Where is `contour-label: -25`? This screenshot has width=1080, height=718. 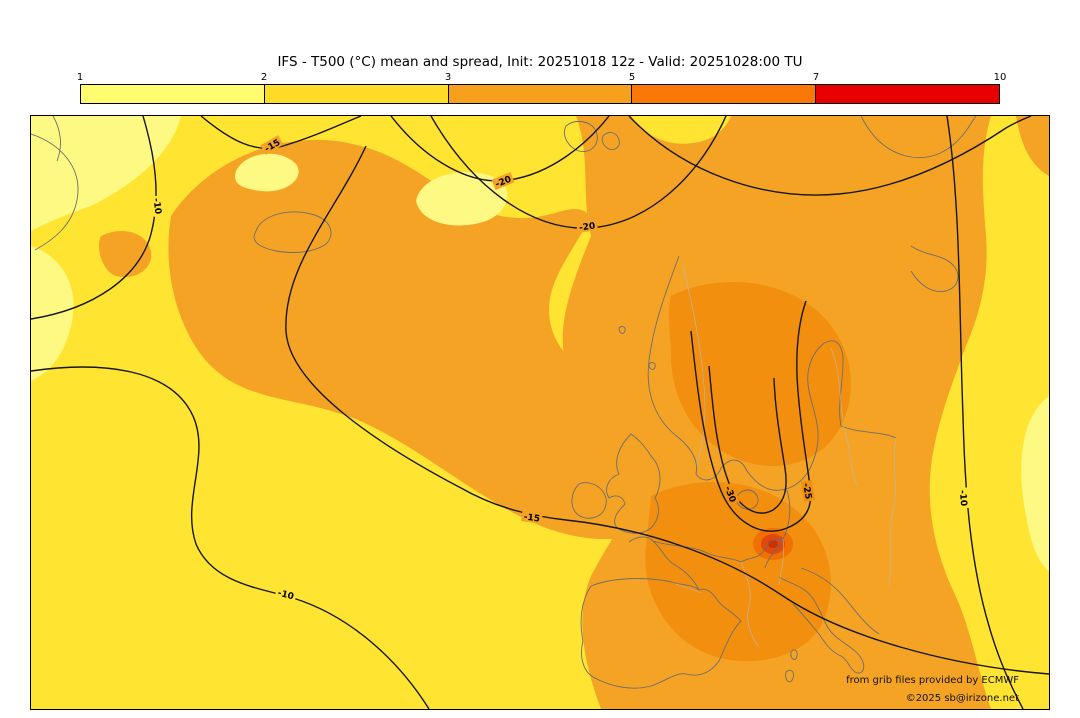
contour-label: -25 is located at coordinates (808, 491).